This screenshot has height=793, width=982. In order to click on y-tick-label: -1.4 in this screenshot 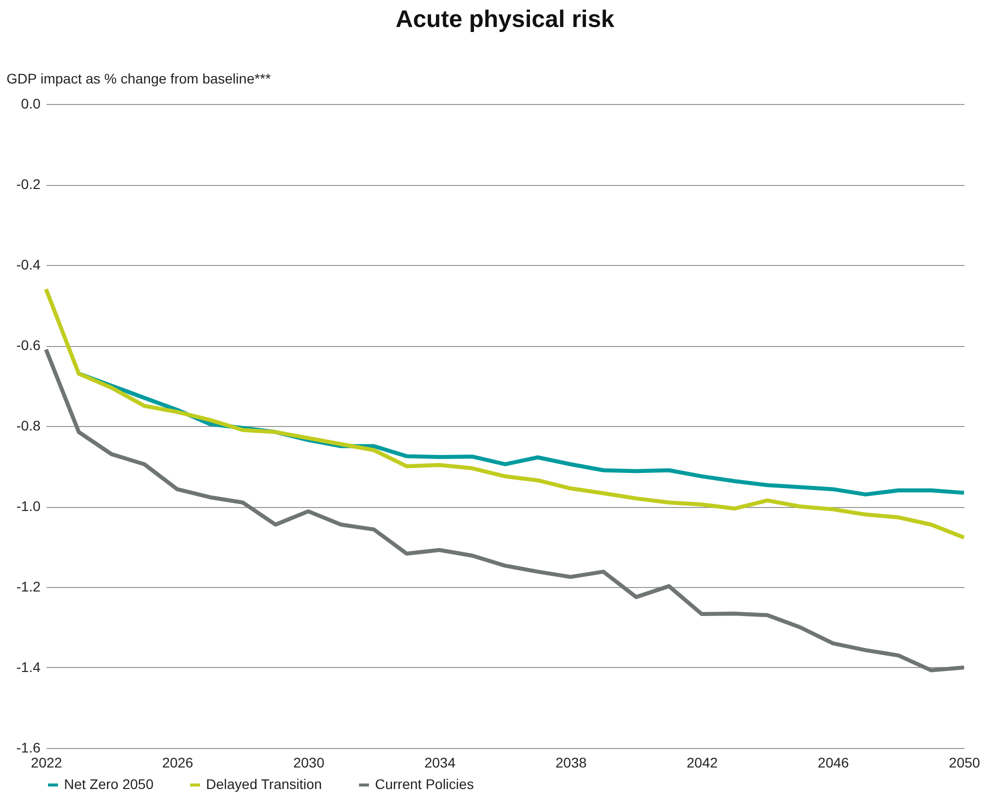, I will do `click(28, 667)`.